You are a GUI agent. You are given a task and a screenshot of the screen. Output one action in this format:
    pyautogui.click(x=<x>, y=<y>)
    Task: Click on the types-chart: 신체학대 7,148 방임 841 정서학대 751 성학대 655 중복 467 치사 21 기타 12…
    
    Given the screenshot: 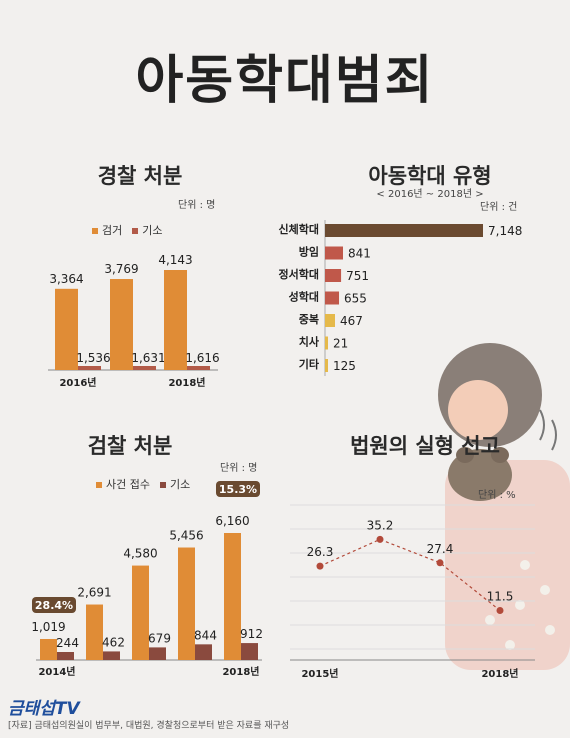 What is the action you would take?
    pyautogui.click(x=400, y=298)
    